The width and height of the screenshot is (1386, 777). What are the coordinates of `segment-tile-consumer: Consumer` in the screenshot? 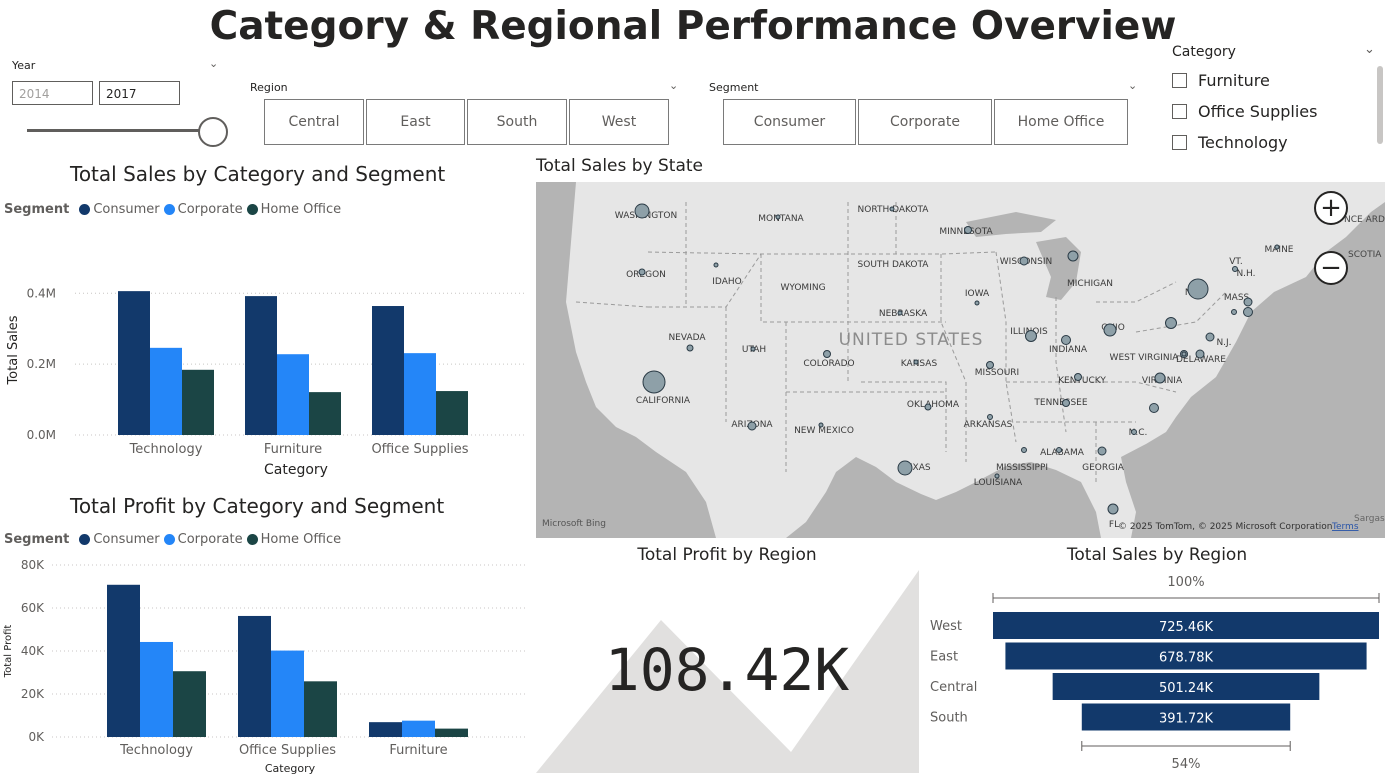 It's located at (789, 122).